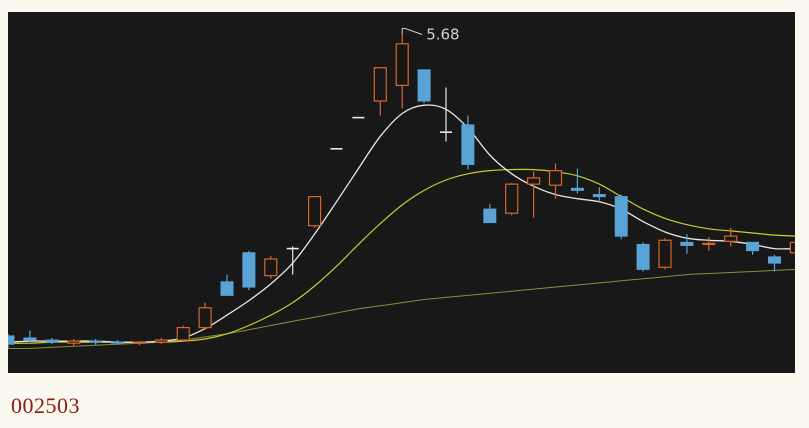 The image size is (809, 428). Describe the element at coordinates (412, 31) in the screenshot. I see `peak-marker` at that location.